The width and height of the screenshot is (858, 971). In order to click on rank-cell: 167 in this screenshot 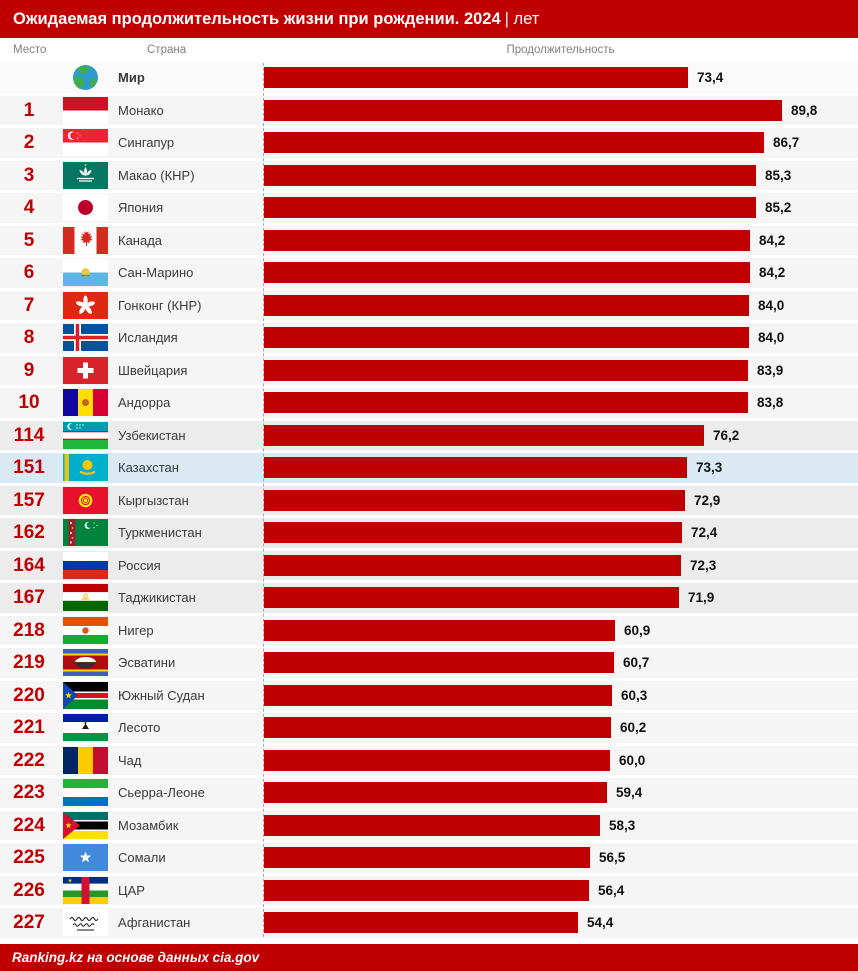, I will do `click(29, 597)`.